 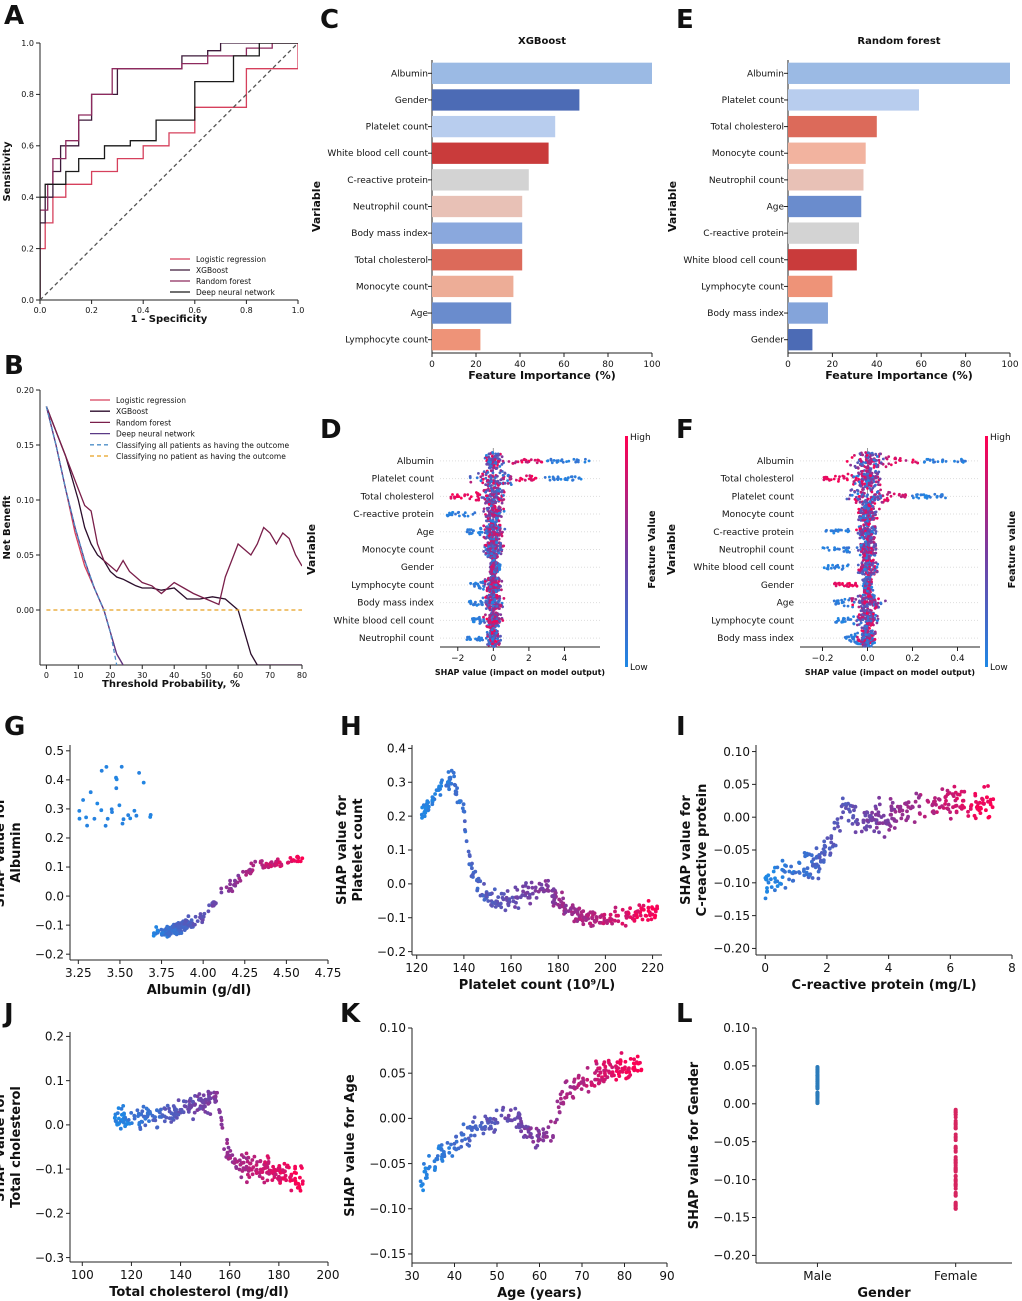 I want to click on x-tick-label: 140, so click(x=463, y=968).